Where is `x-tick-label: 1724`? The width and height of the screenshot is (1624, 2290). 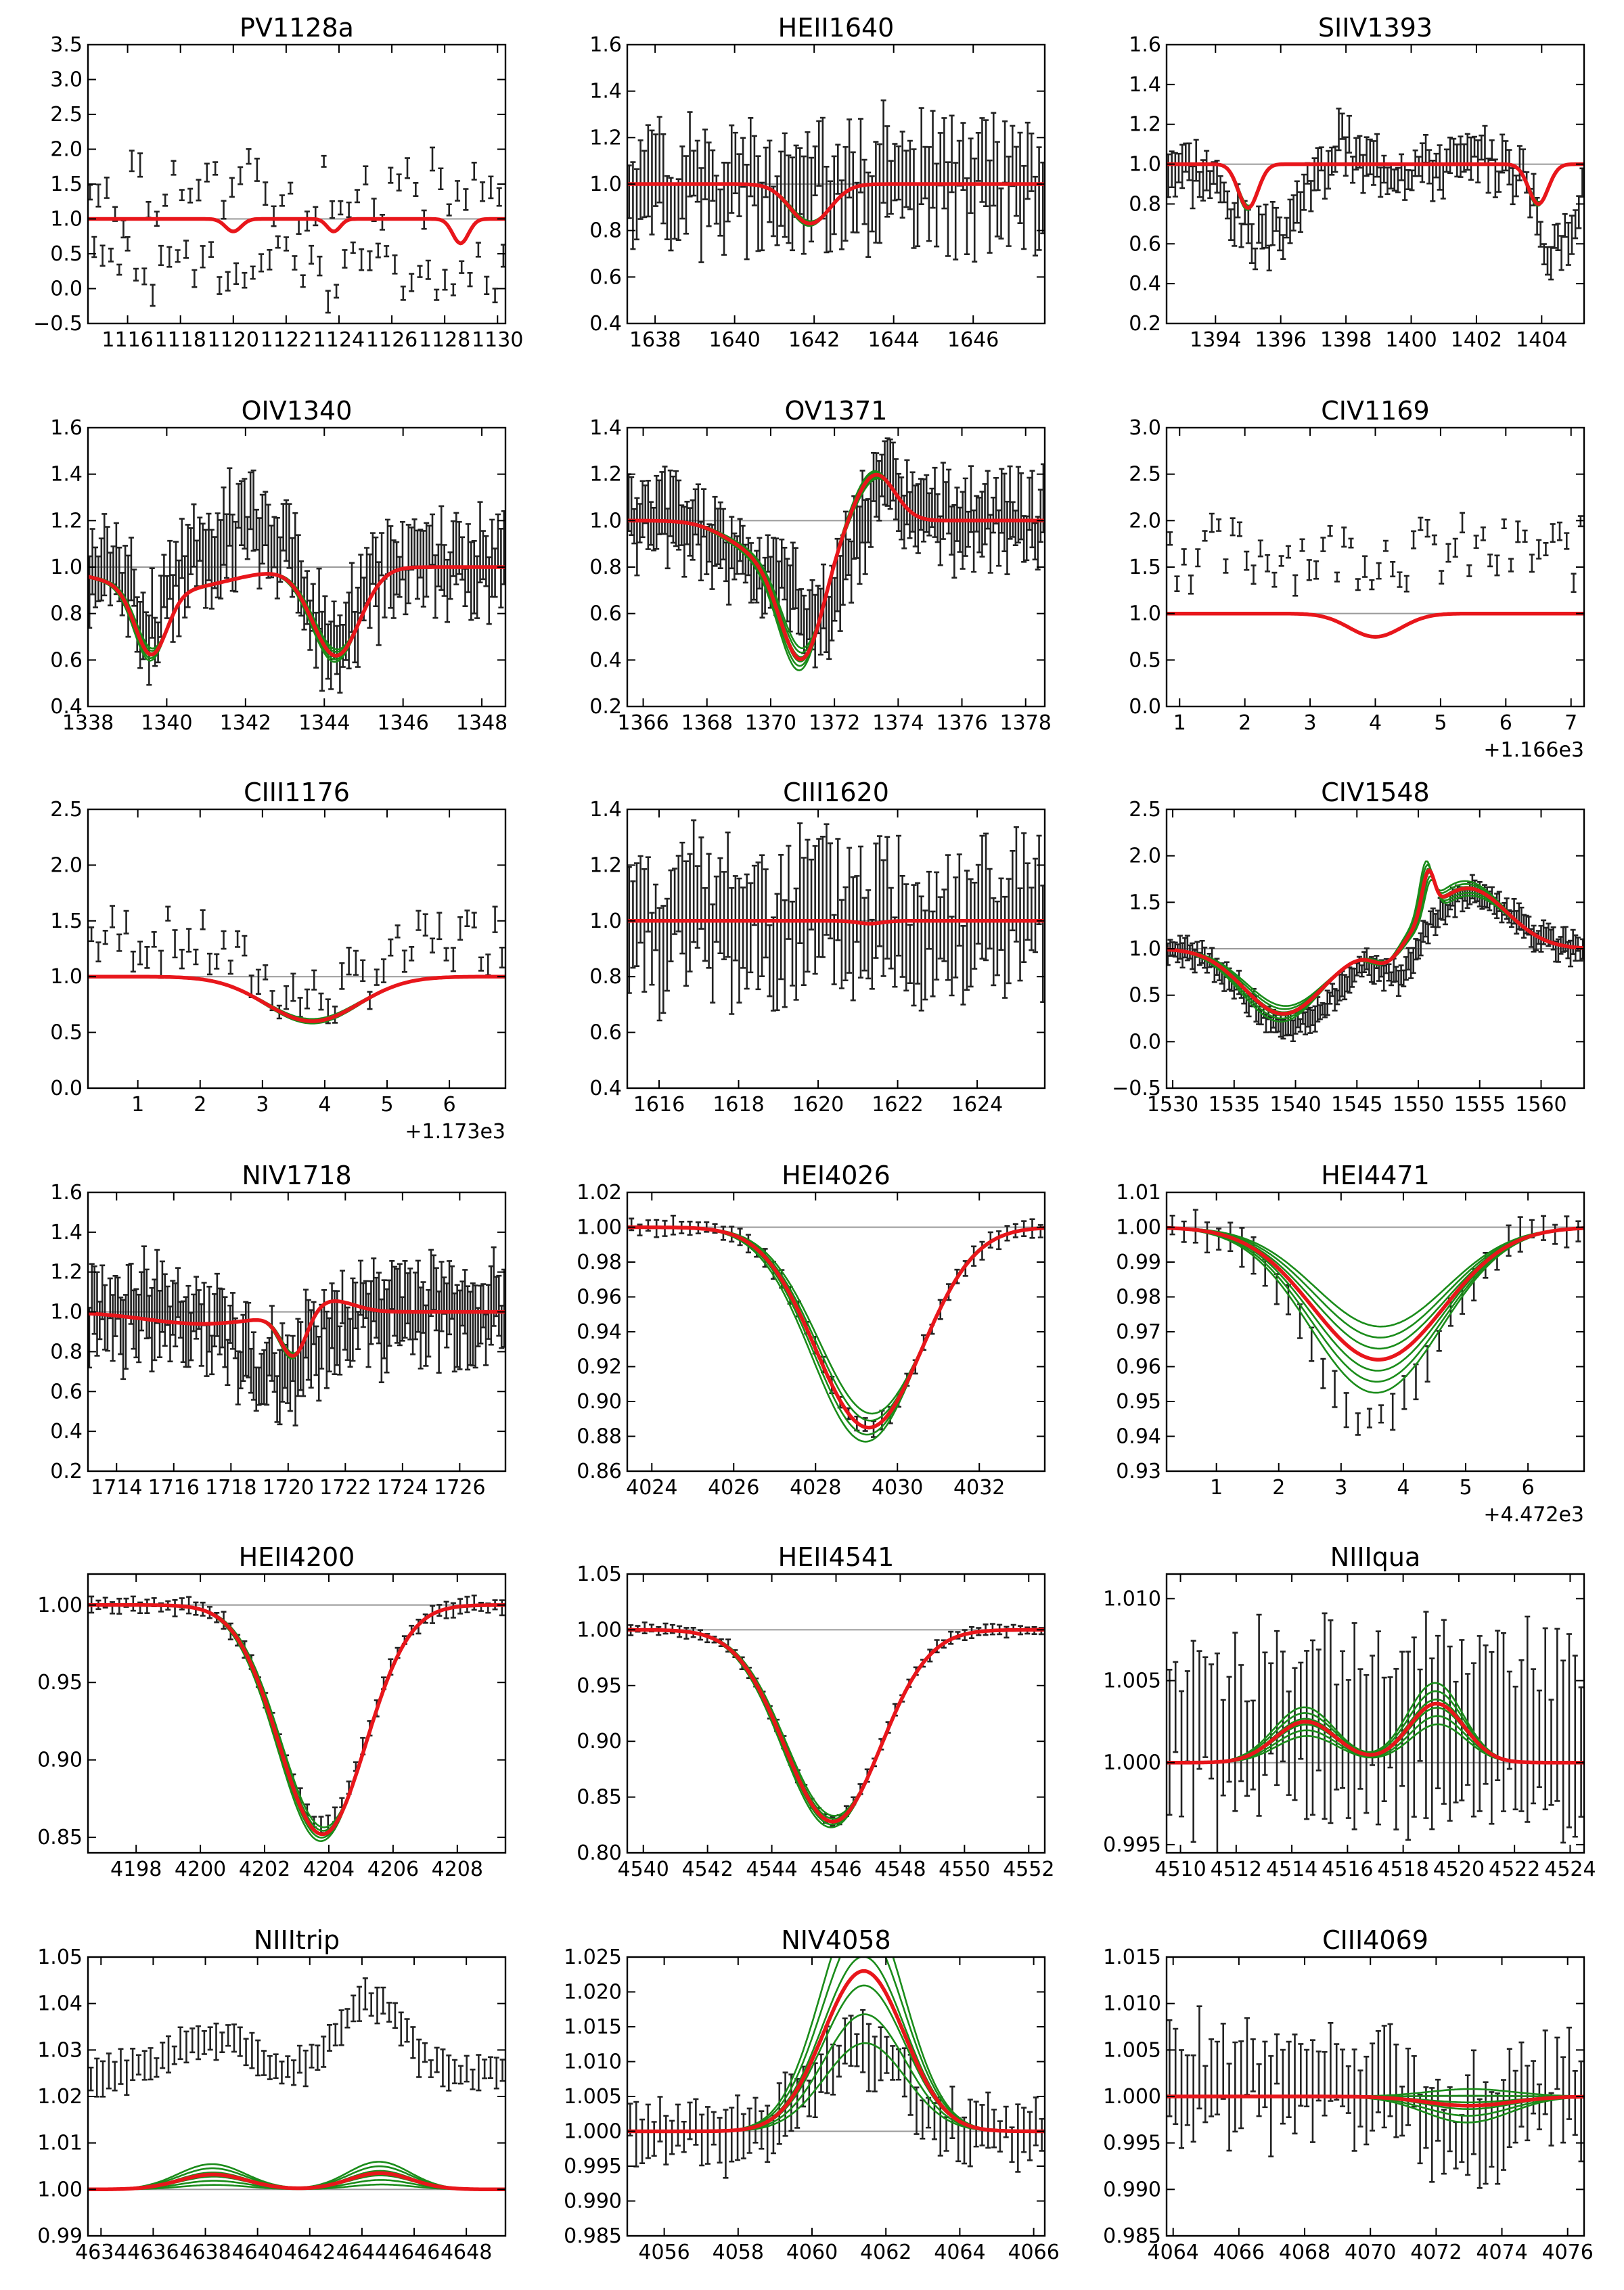
x-tick-label: 1724 is located at coordinates (402, 1488).